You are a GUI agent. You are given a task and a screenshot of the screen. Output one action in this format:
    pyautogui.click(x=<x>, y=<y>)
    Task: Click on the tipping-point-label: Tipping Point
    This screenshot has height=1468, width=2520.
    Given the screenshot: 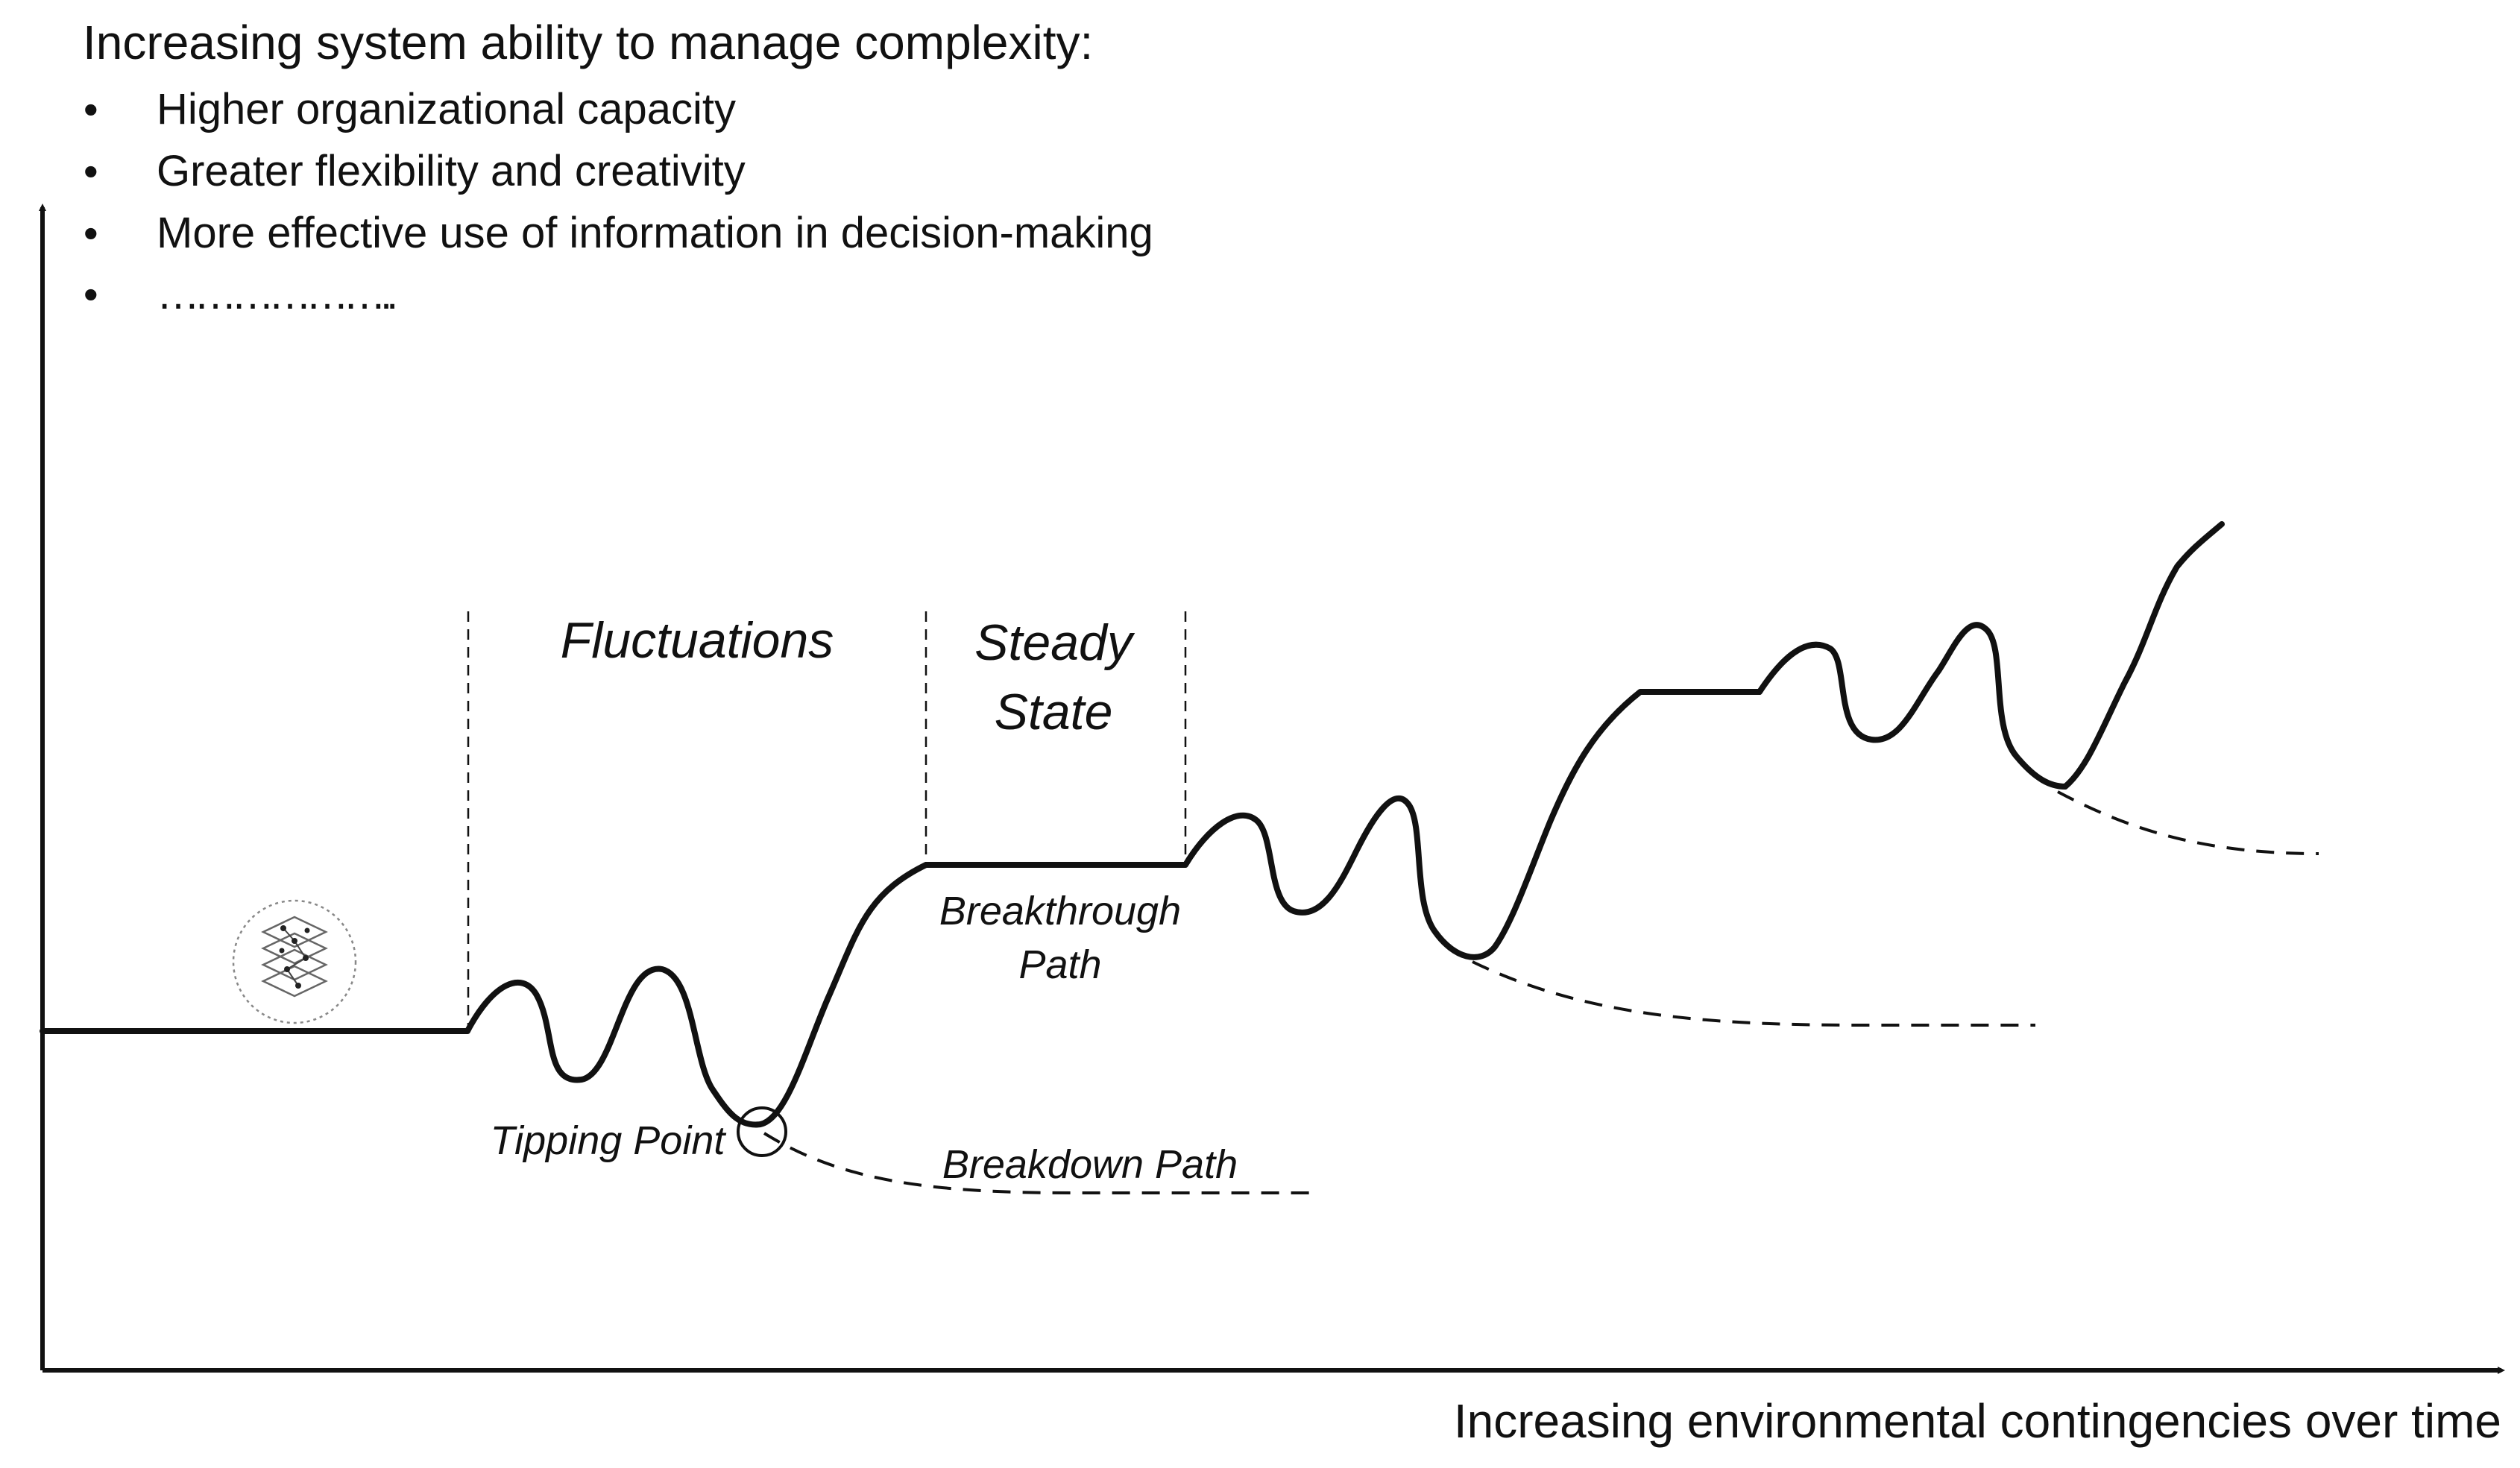 What is the action you would take?
    pyautogui.click(x=609, y=1140)
    